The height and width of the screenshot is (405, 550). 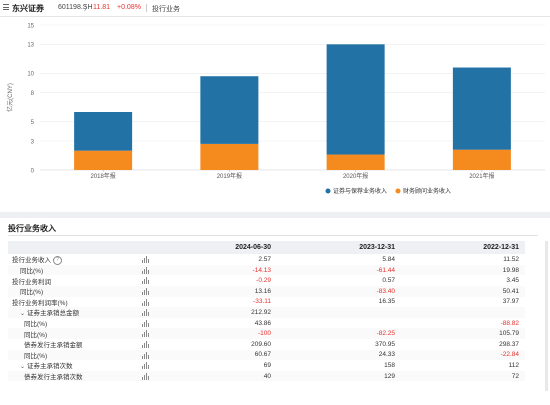 I want to click on table-cell: 24.33, so click(x=339, y=355).